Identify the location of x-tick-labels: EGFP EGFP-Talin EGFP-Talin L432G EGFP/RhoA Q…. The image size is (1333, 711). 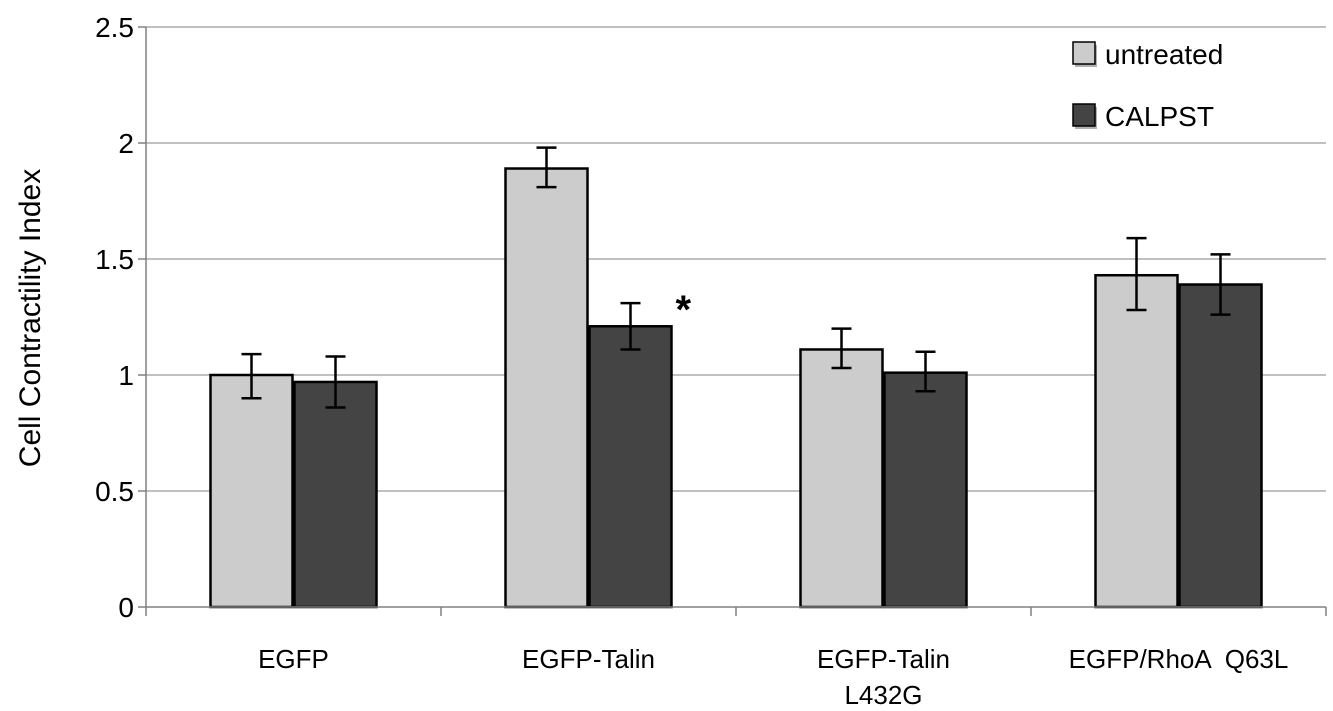
(736, 658).